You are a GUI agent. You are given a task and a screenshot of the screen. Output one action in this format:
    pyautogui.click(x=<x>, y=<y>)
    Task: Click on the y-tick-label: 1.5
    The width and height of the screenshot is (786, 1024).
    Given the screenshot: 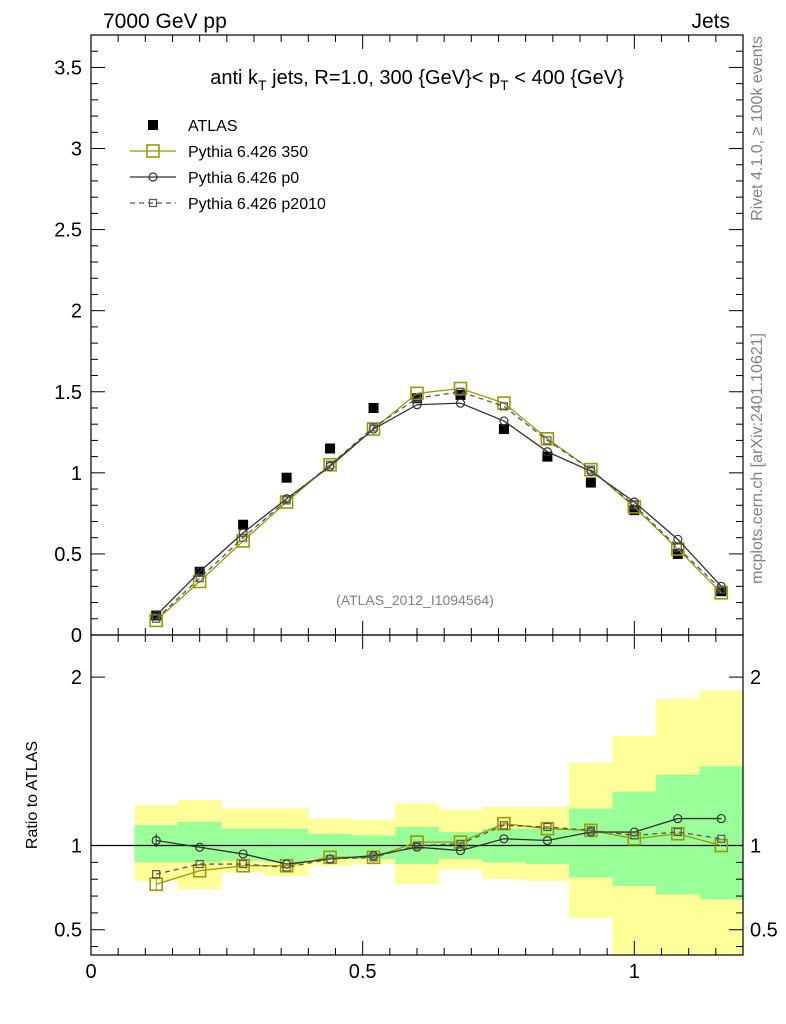 What is the action you would take?
    pyautogui.click(x=68, y=393)
    